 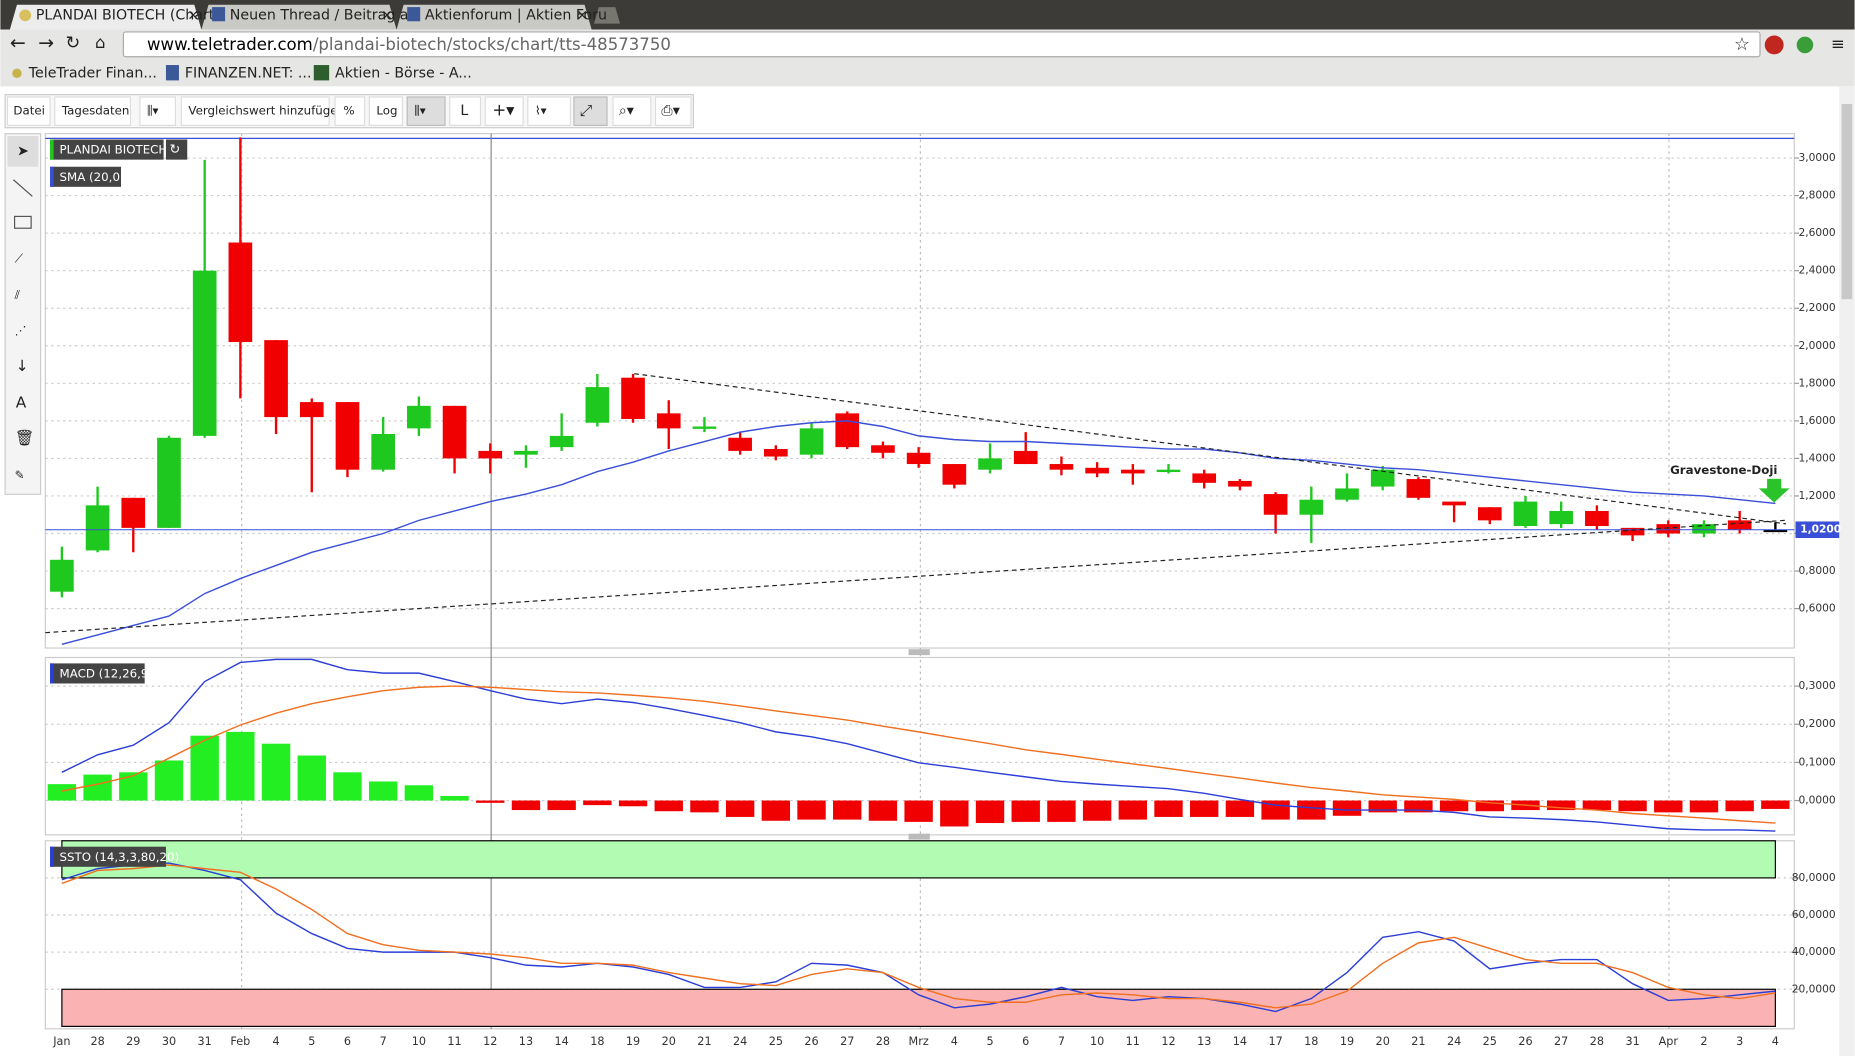 I want to click on x-tick-label: 11, so click(x=1133, y=1041).